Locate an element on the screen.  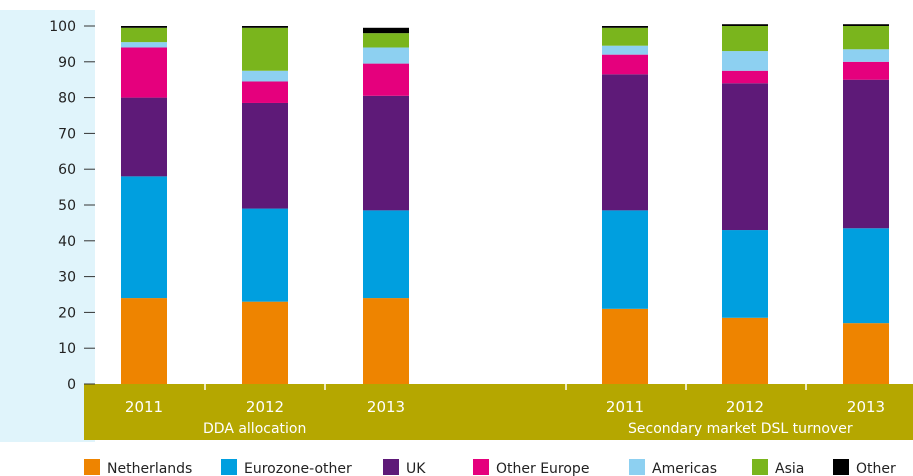
y-axis: 0 10 20 30 40 50 60 70 80 90 100 is located at coordinates (72, 206).